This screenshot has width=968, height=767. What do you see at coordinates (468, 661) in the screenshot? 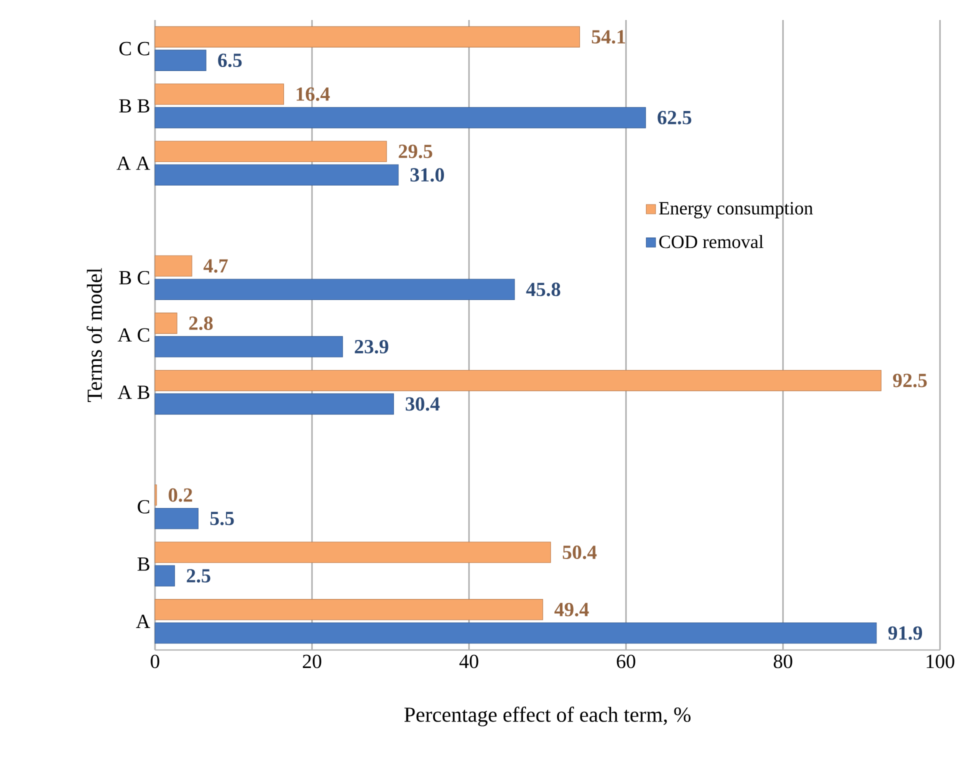
I see `x-tick-label: 40` at bounding box center [468, 661].